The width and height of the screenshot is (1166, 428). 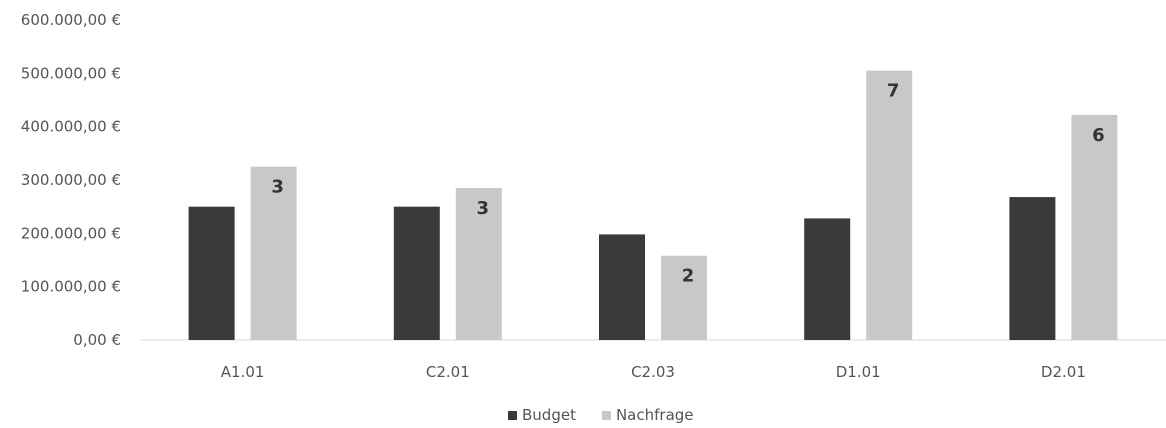 What do you see at coordinates (71, 287) in the screenshot?
I see `y-tick-label: 100.000,00 €` at bounding box center [71, 287].